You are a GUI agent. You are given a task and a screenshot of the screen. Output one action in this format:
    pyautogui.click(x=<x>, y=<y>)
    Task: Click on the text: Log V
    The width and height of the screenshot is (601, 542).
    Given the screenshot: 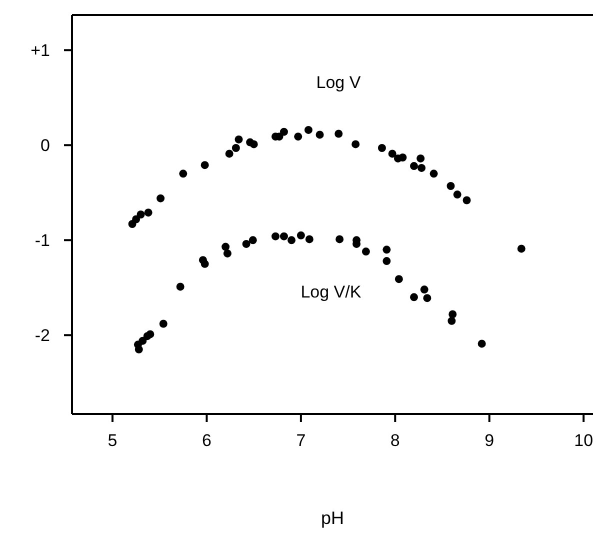 What is the action you would take?
    pyautogui.click(x=339, y=82)
    